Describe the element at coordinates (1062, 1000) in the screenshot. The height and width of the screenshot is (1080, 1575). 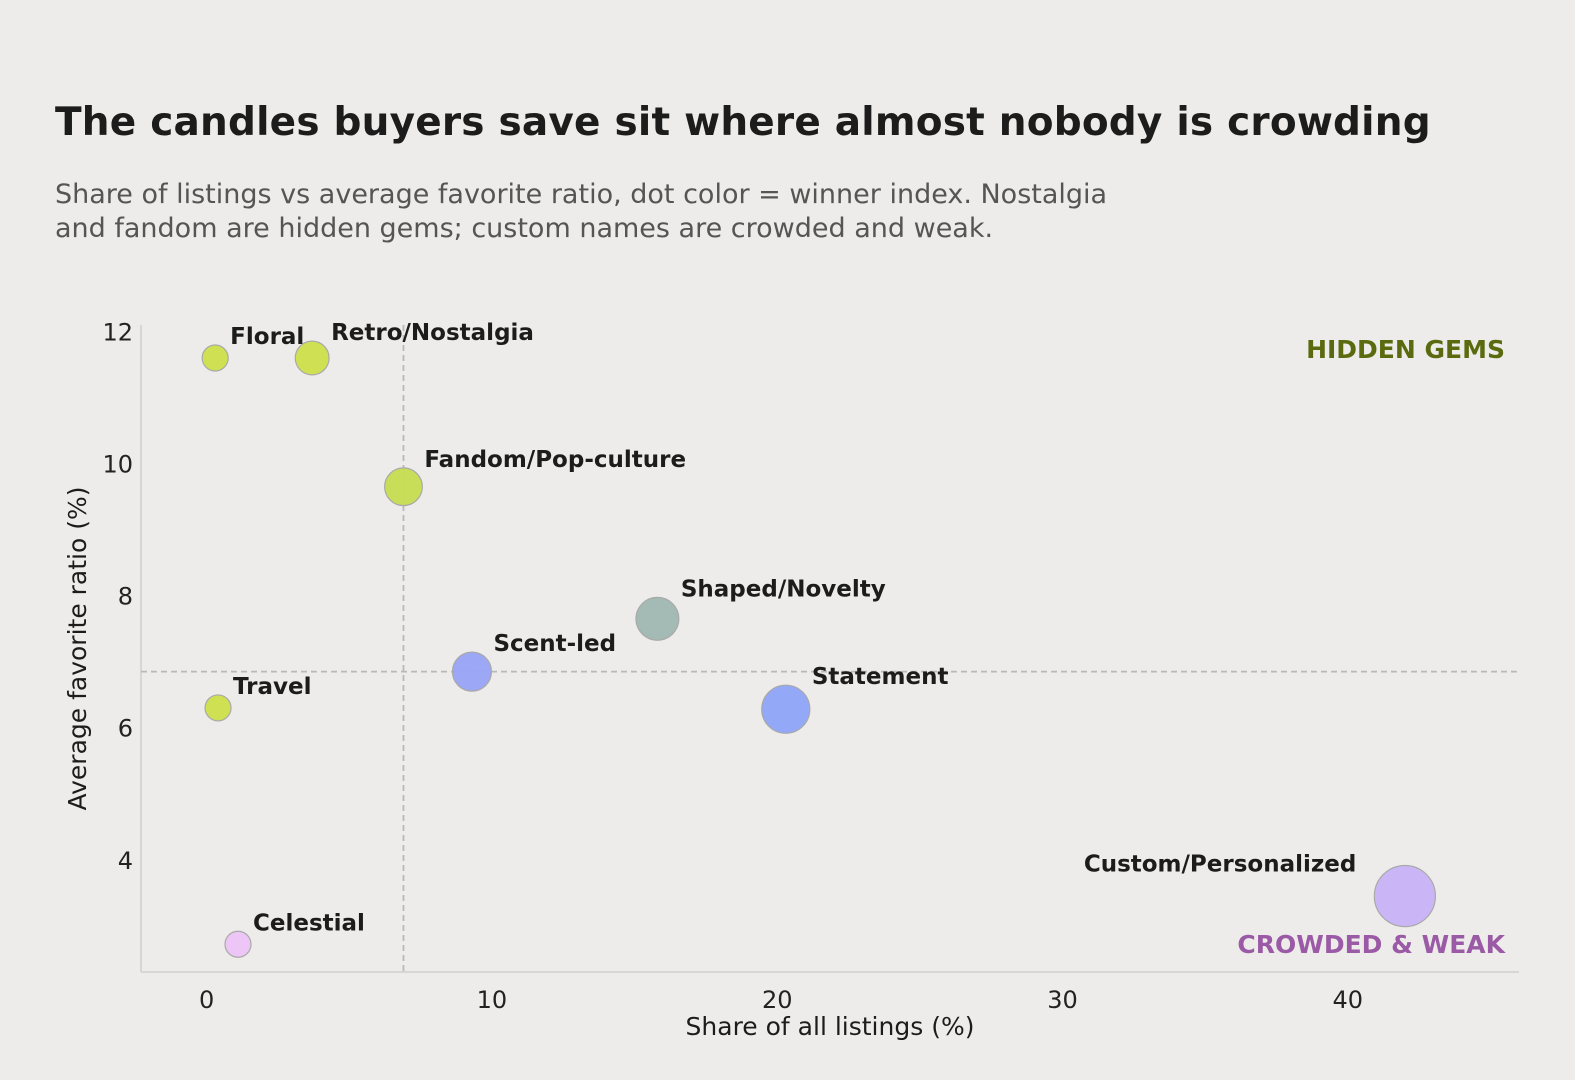
I see `x-tick-label: 30` at that location.